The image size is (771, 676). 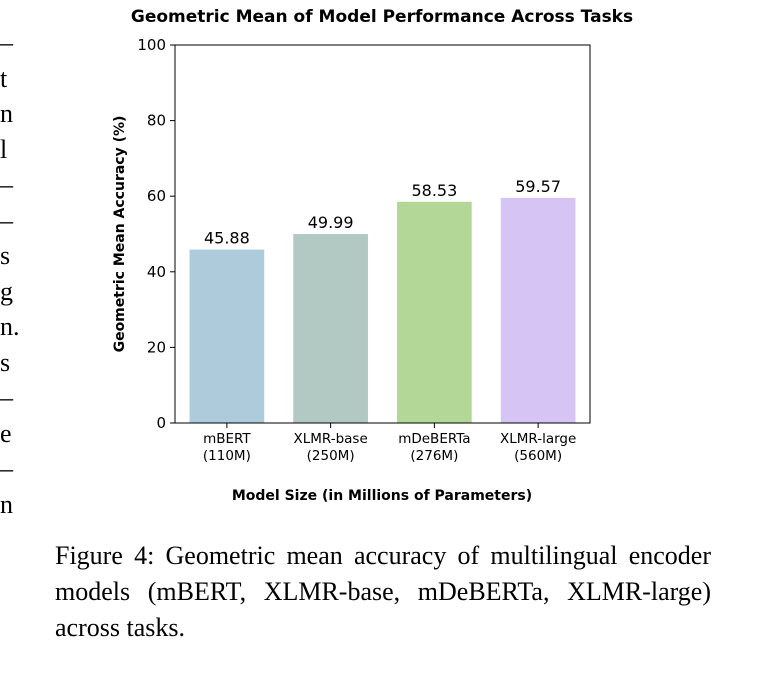 What do you see at coordinates (151, 45) in the screenshot?
I see `y-tick-label: 100` at bounding box center [151, 45].